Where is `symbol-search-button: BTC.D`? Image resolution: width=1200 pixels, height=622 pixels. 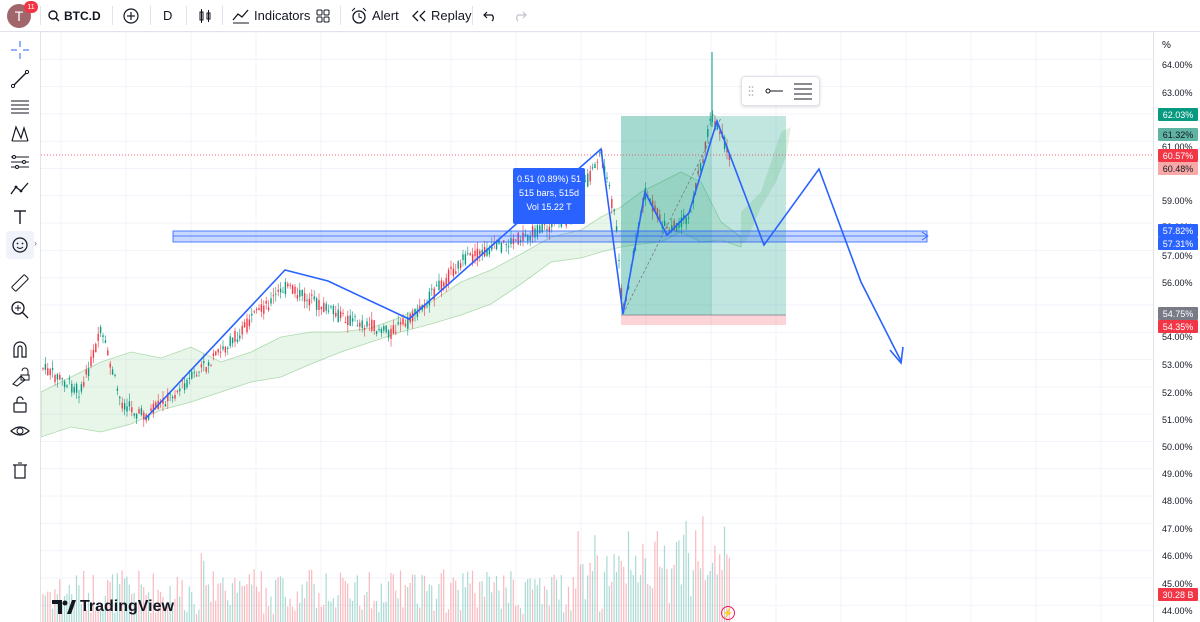
symbol-search-button: BTC.D is located at coordinates (74, 15).